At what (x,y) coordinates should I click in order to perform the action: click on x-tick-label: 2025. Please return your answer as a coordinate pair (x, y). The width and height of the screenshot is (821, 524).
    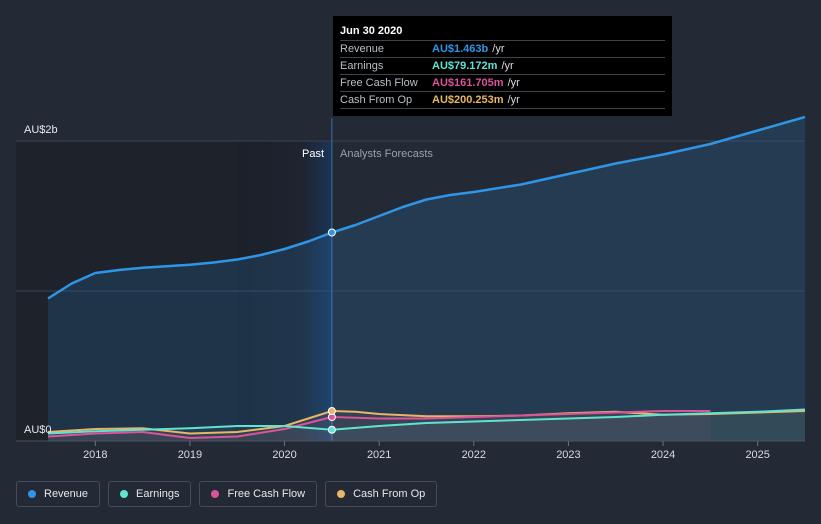
    Looking at the image, I should click on (757, 455).